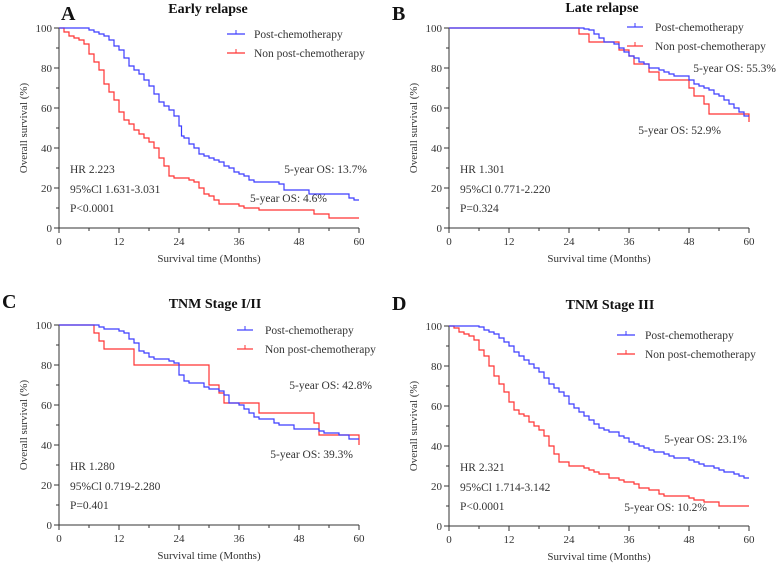 The height and width of the screenshot is (566, 777). I want to click on stat-annotation: HR 2.223, so click(92, 170).